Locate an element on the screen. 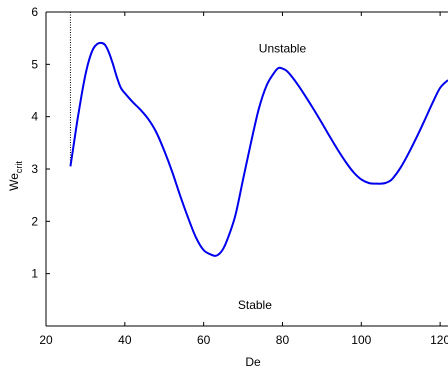 This screenshot has height=370, width=448. y-tick-label: 4 is located at coordinates (34, 117).